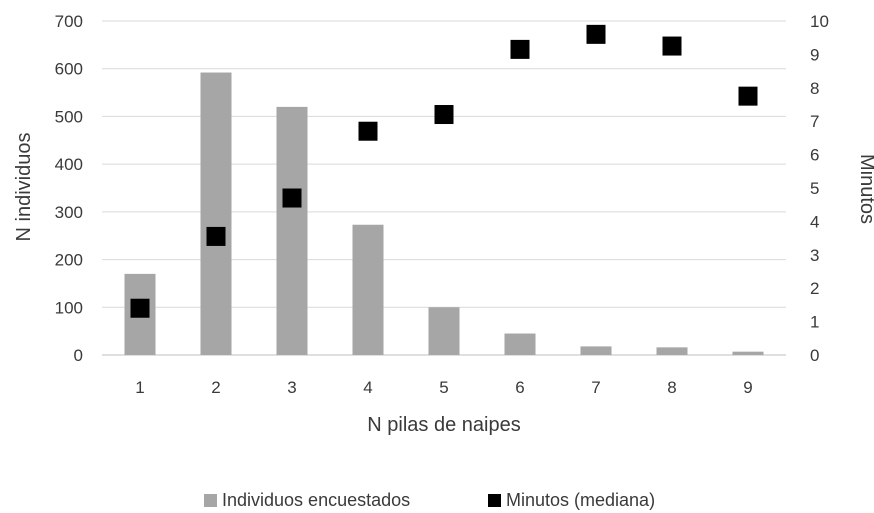 This screenshot has width=874, height=513. What do you see at coordinates (595, 387) in the screenshot?
I see `x-tick-label: 7` at bounding box center [595, 387].